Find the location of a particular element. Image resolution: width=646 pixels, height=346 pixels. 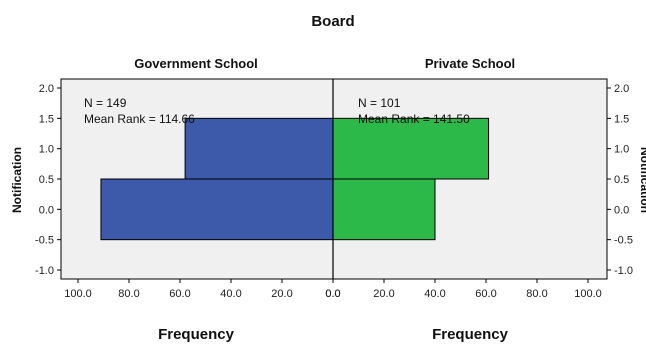

x-axis-label-private: Frequency is located at coordinates (470, 334).